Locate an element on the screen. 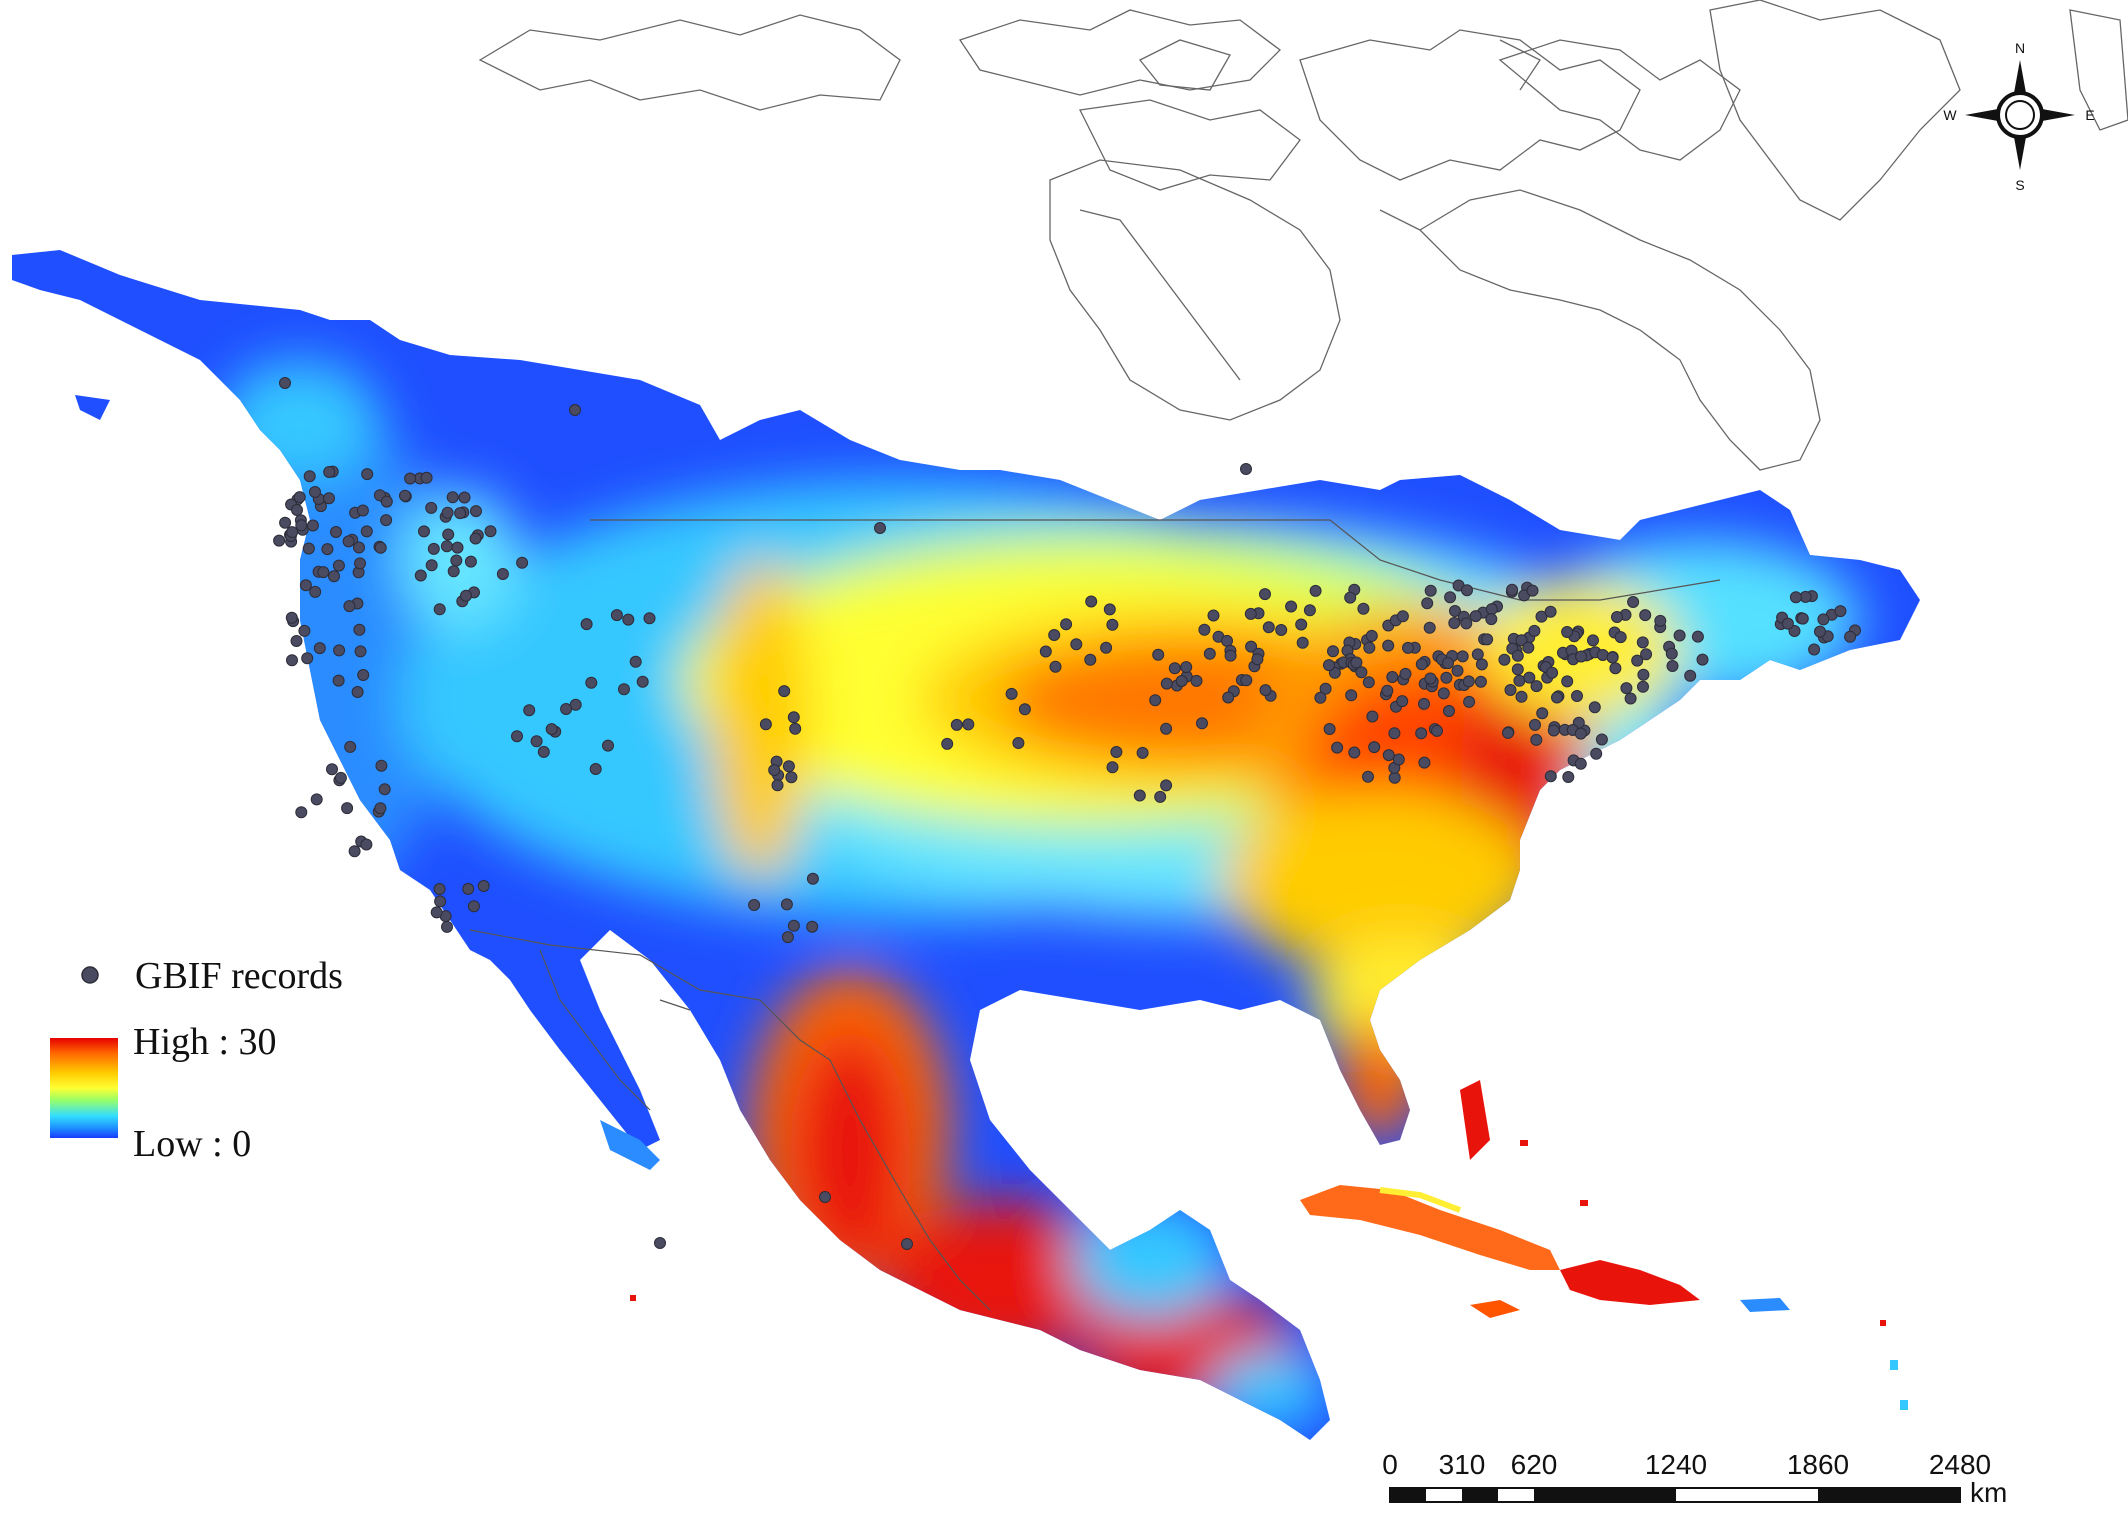  scale-tick-2480: 2480 is located at coordinates (1960, 1464).